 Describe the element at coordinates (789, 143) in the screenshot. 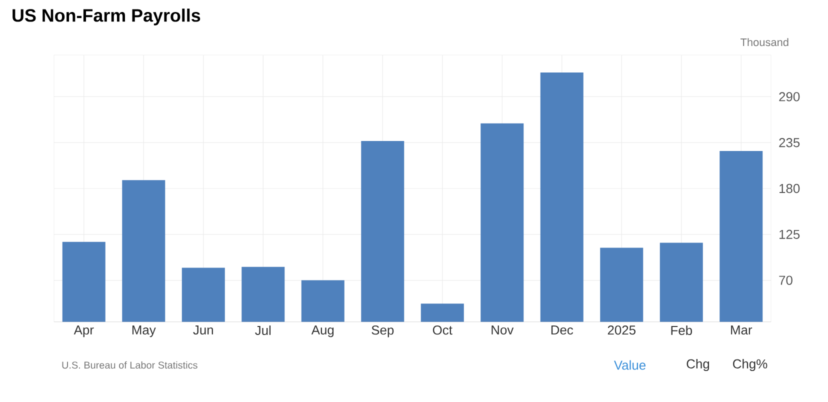

I see `y-tick-label: 235` at that location.